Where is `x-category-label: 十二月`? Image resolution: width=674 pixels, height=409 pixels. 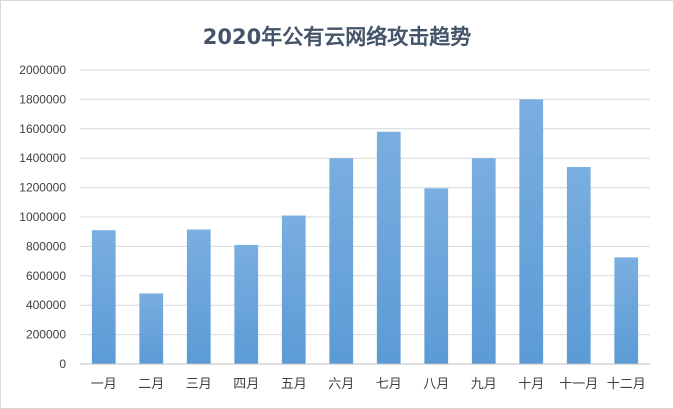 x-category-label: 十二月 is located at coordinates (626, 384).